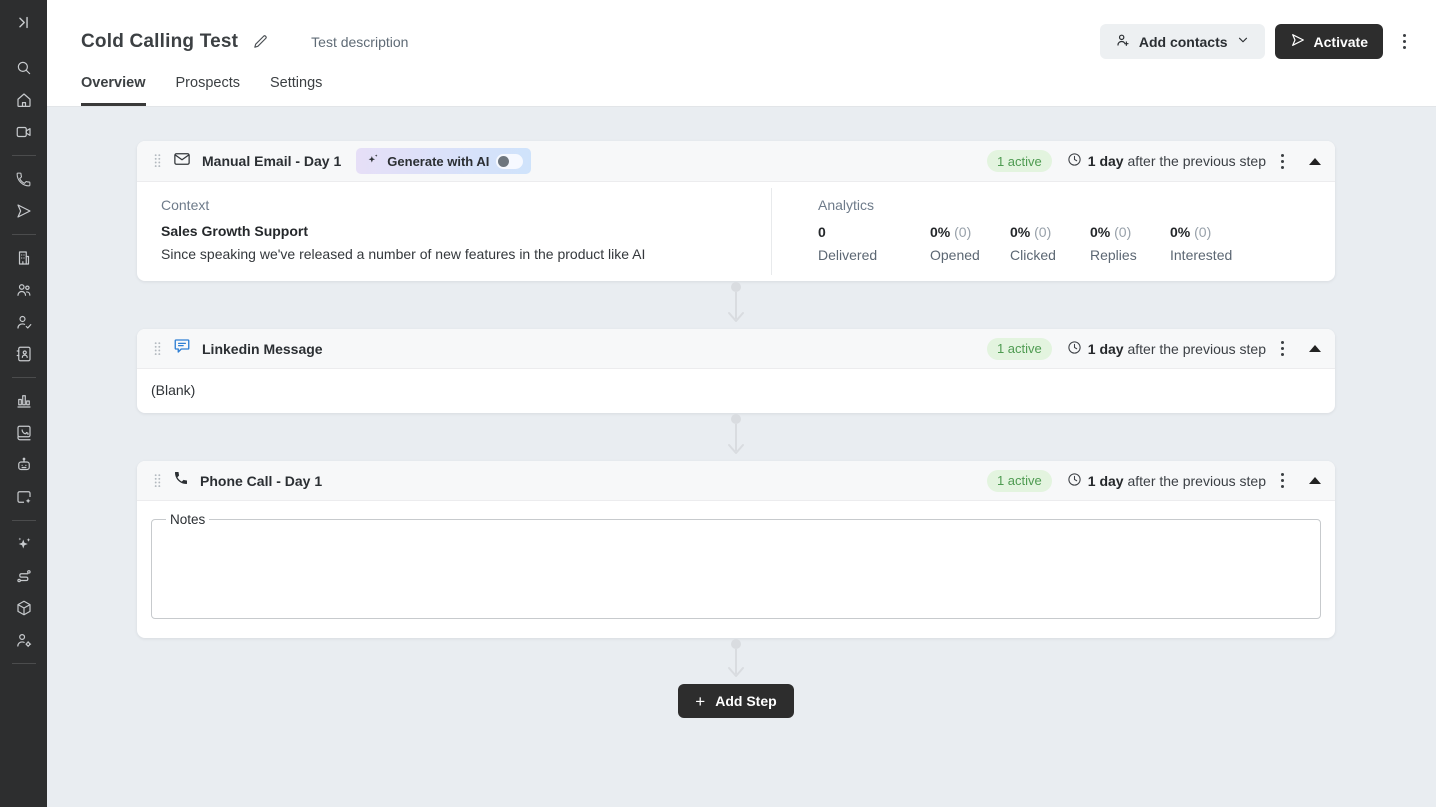 The image size is (1436, 807). Describe the element at coordinates (848, 243) in the screenshot. I see `stat-delivered: 0 Delivered` at that location.